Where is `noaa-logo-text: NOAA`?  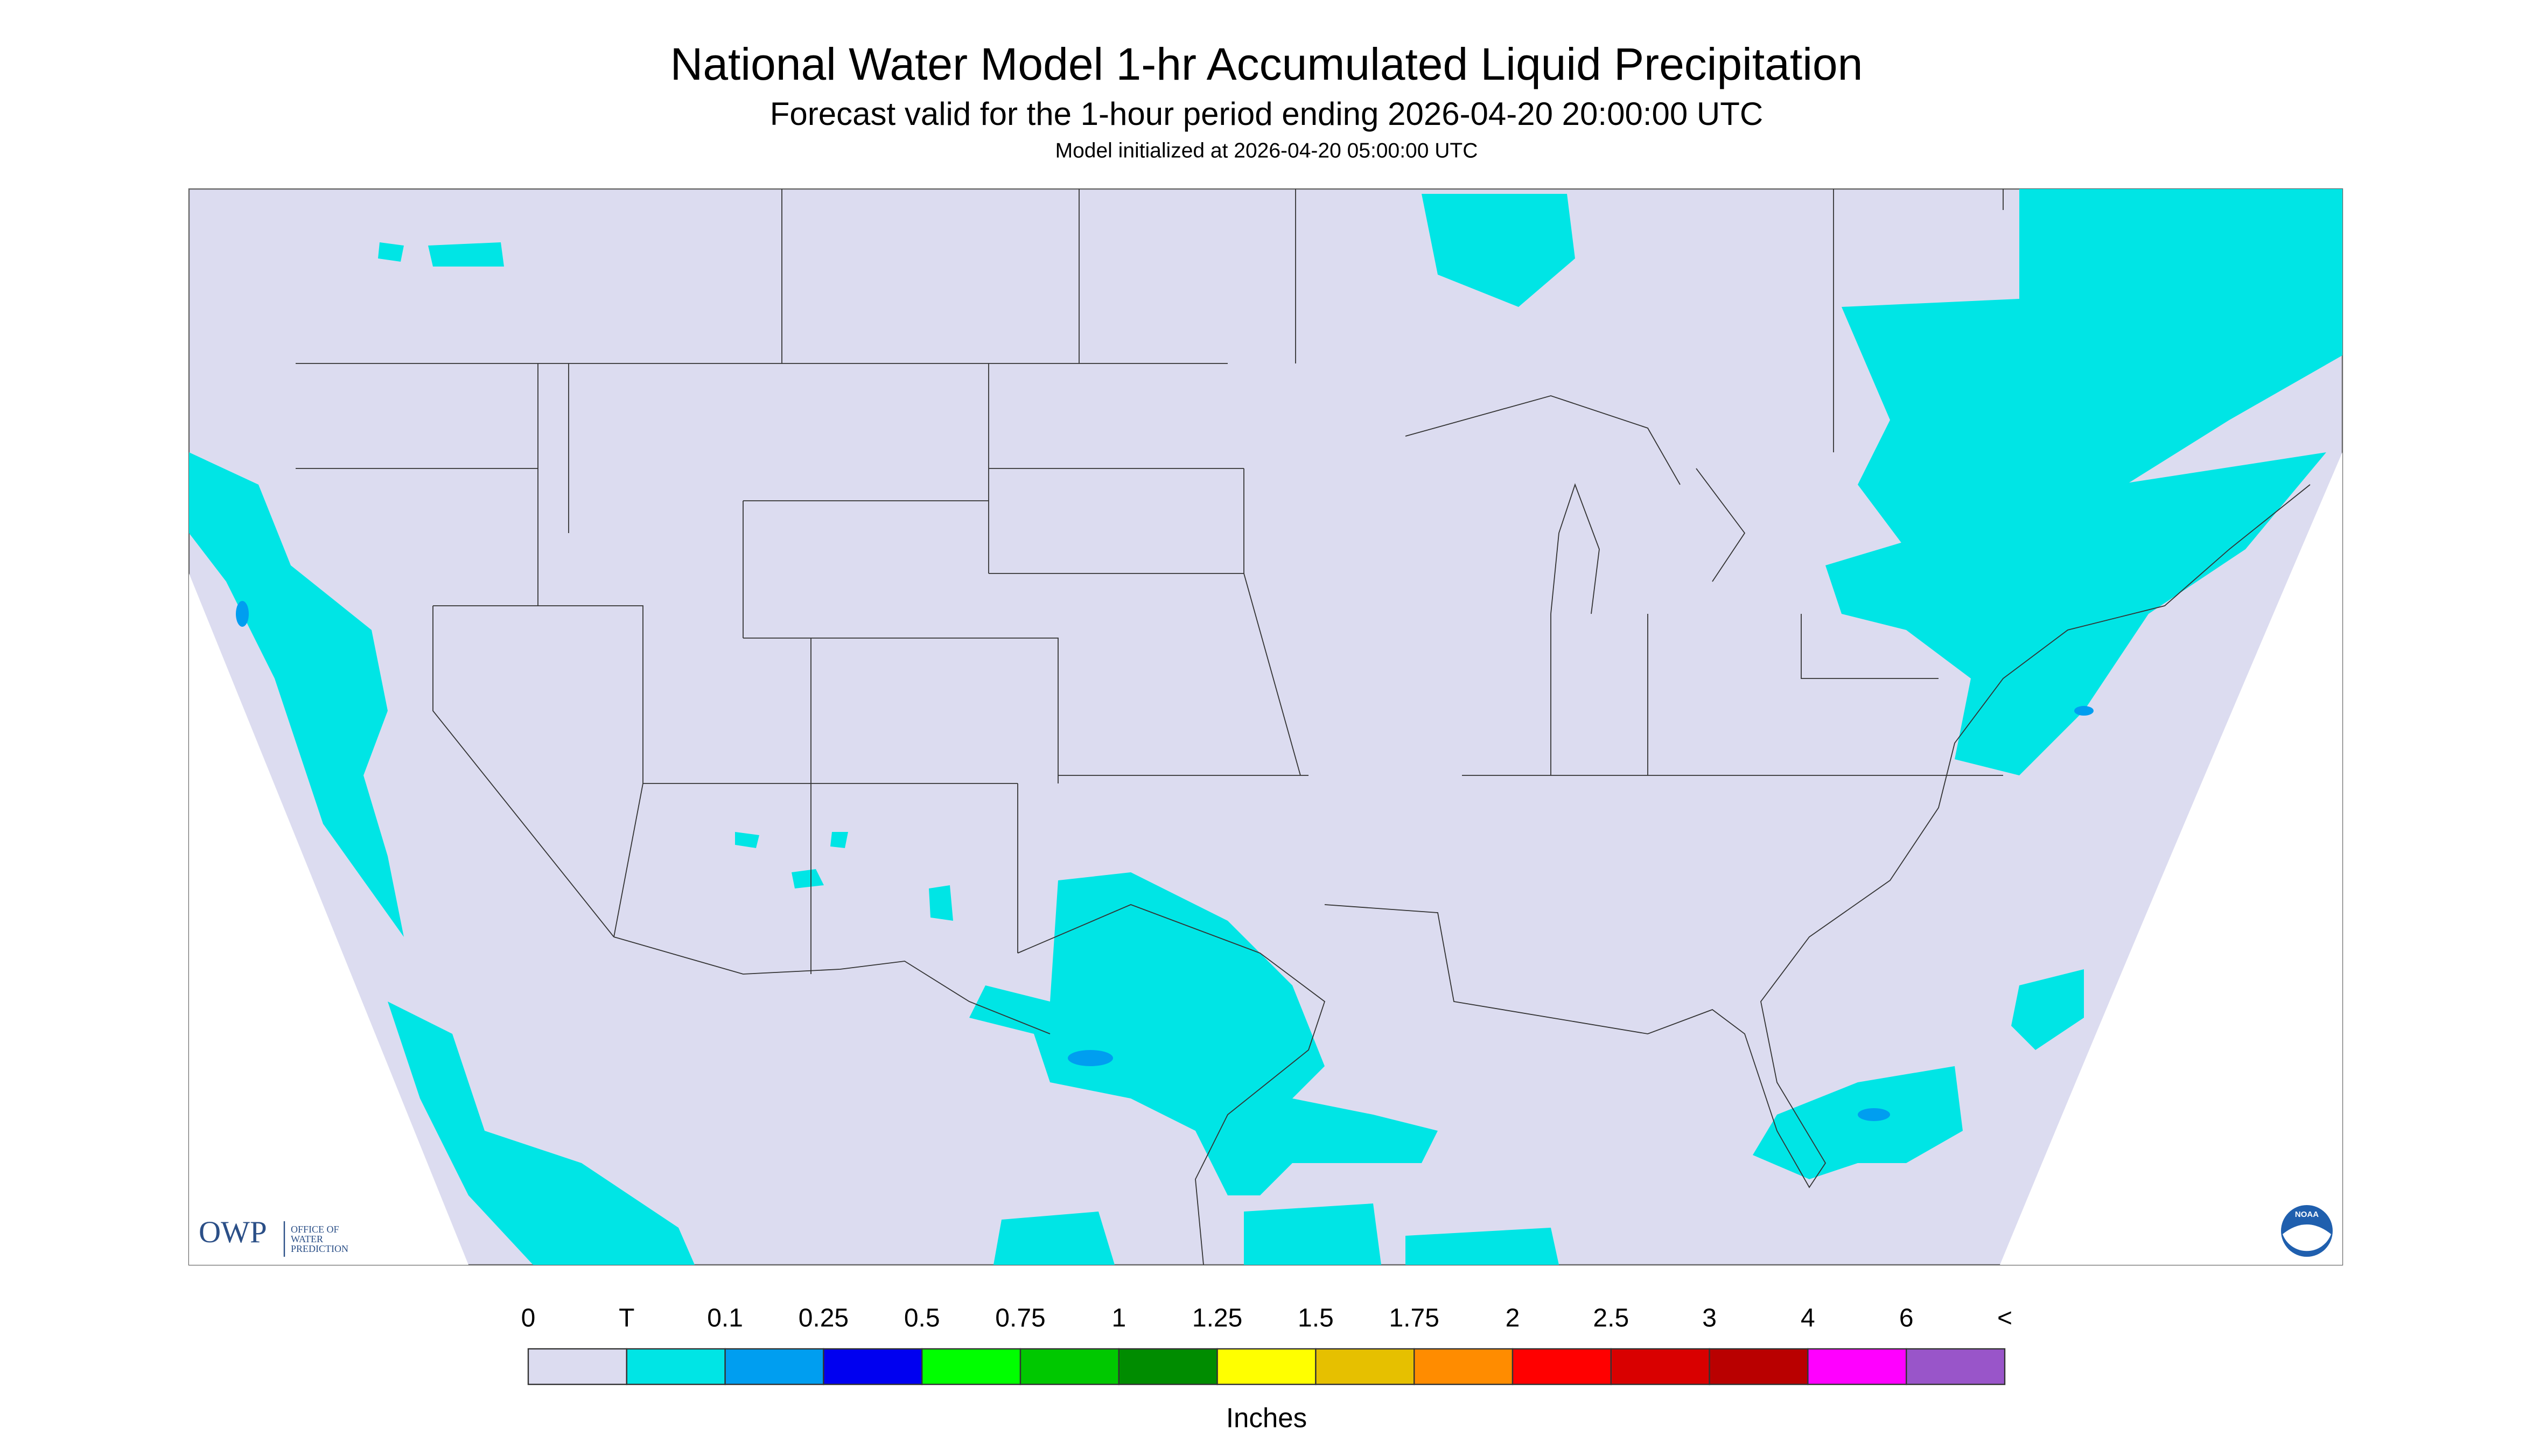
noaa-logo-text: NOAA is located at coordinates (2307, 1214).